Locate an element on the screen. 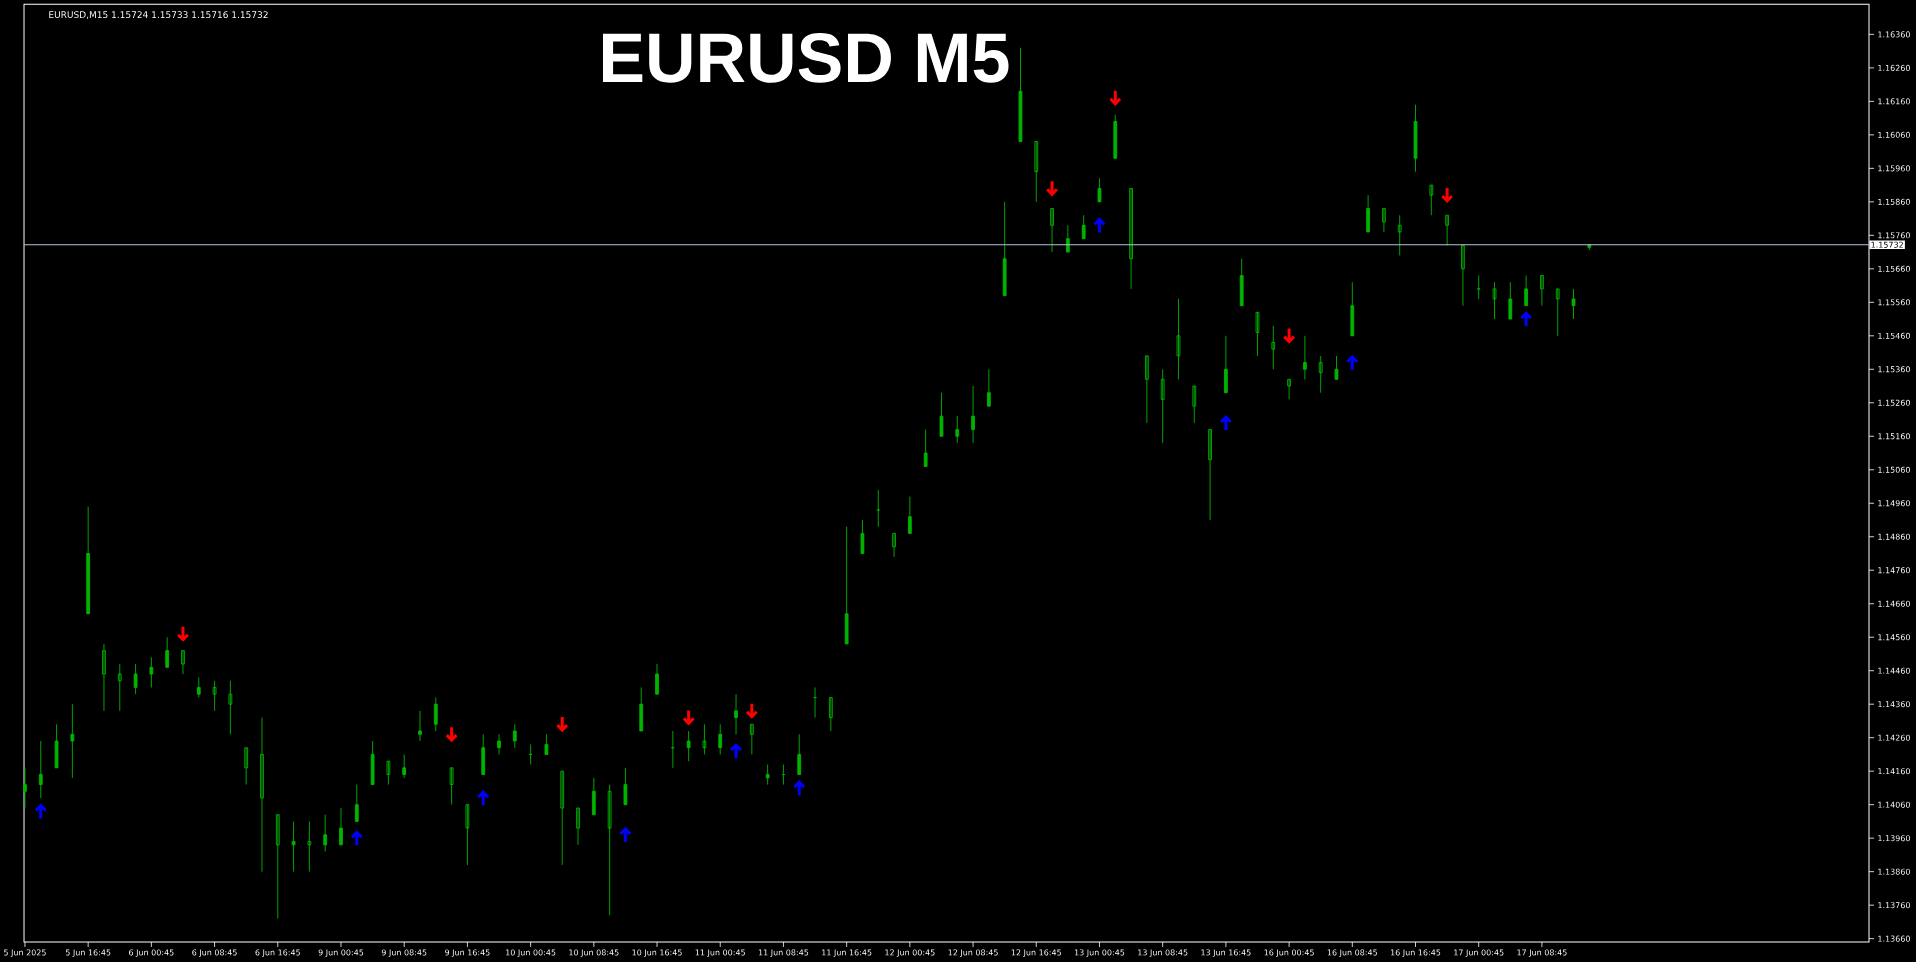 This screenshot has width=1916, height=962. x-tick-label: 16 Jun 16:45 is located at coordinates (1415, 953).